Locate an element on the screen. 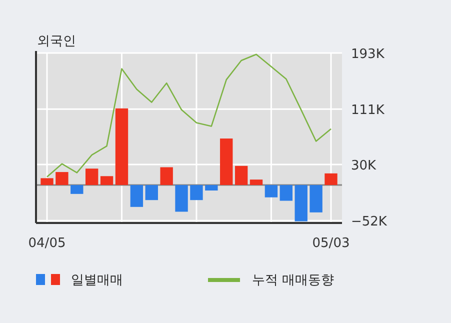 The width and height of the screenshot is (451, 323). x-tick-label: 05/03 is located at coordinates (331, 243).